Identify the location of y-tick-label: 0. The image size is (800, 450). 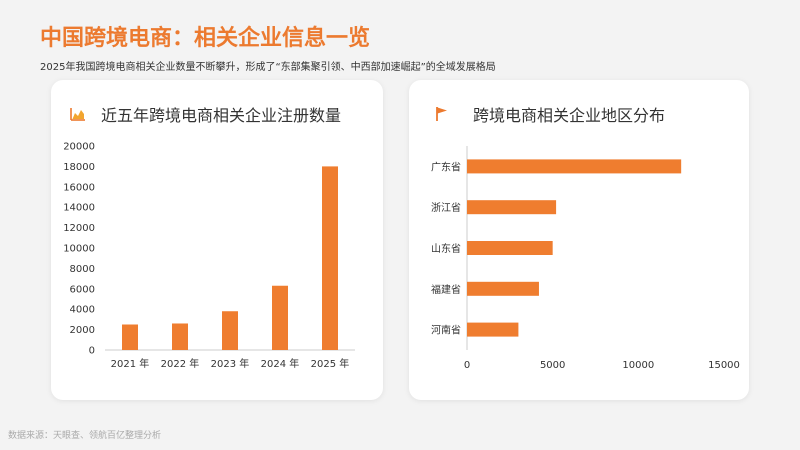
(92, 351).